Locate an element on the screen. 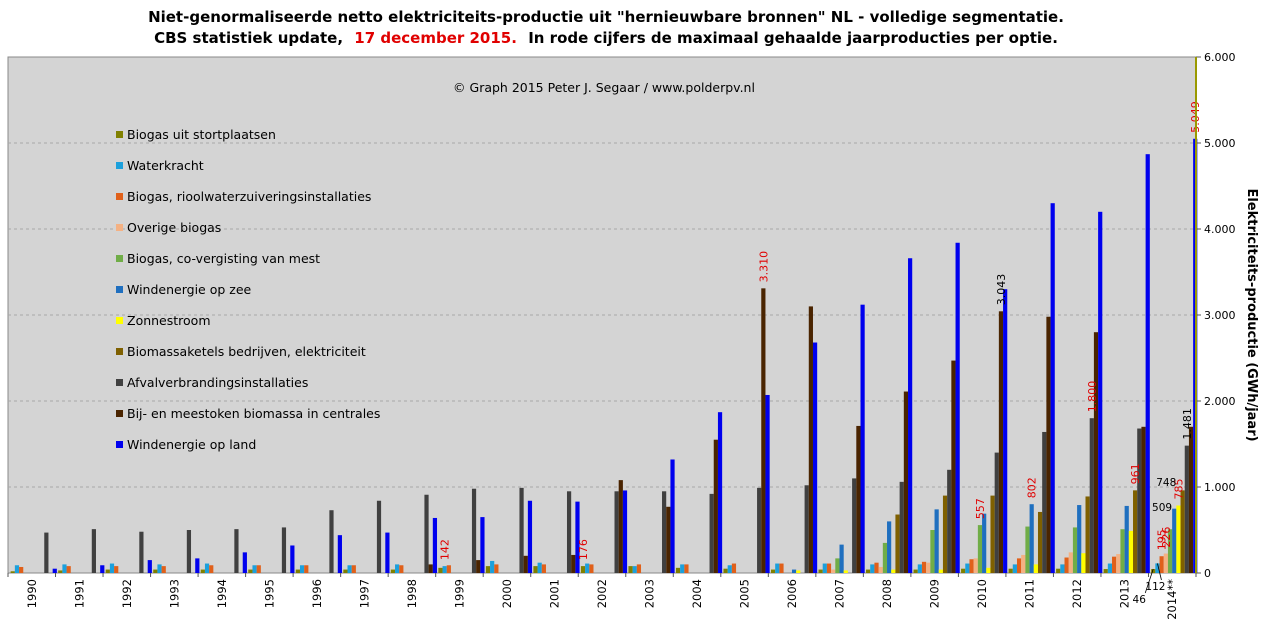  x-tick-label: 2010 is located at coordinates (982, 593).